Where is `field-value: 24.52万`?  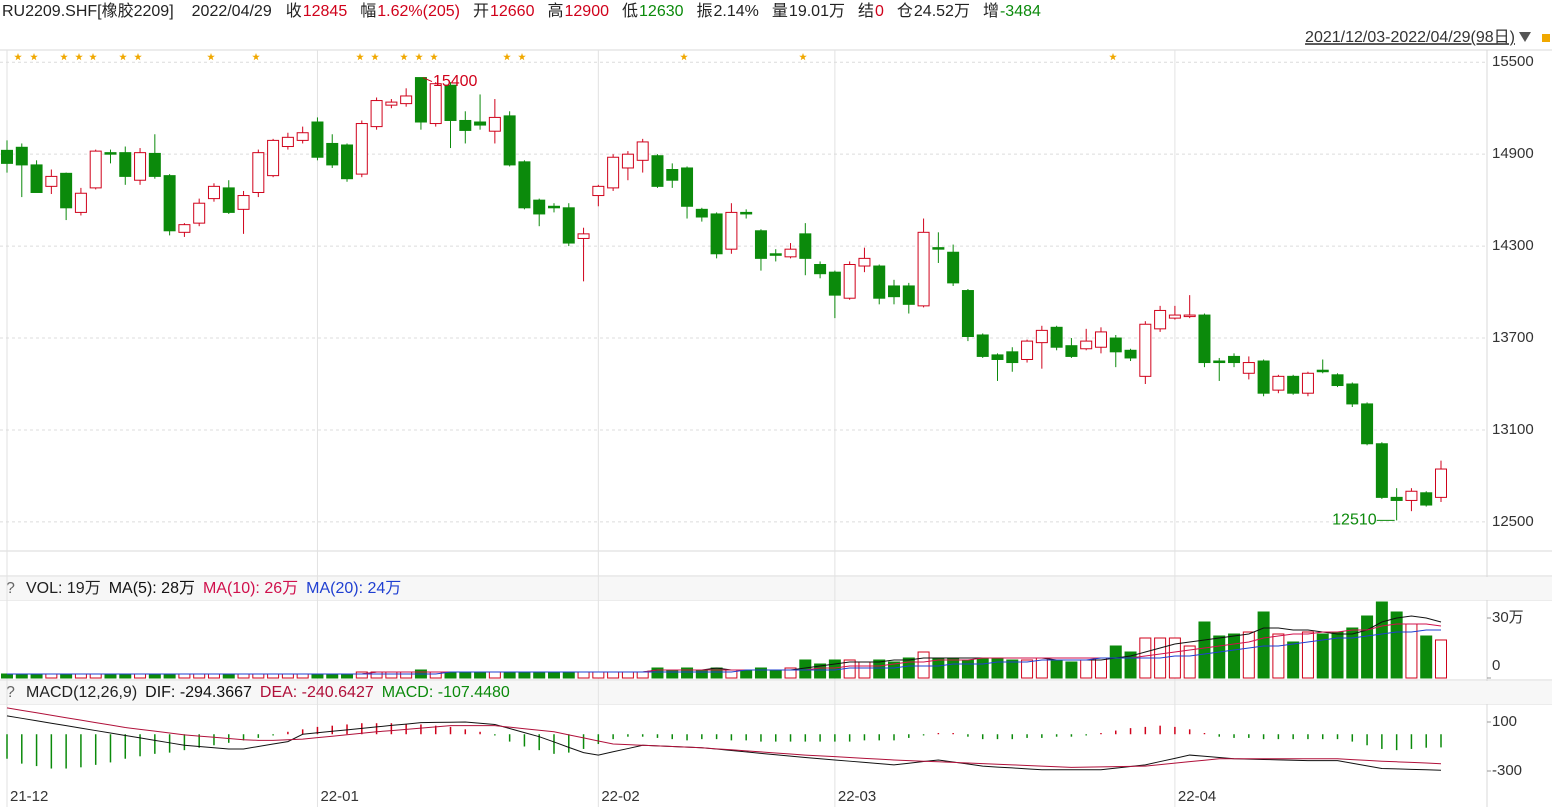
field-value: 24.52万 is located at coordinates (942, 11).